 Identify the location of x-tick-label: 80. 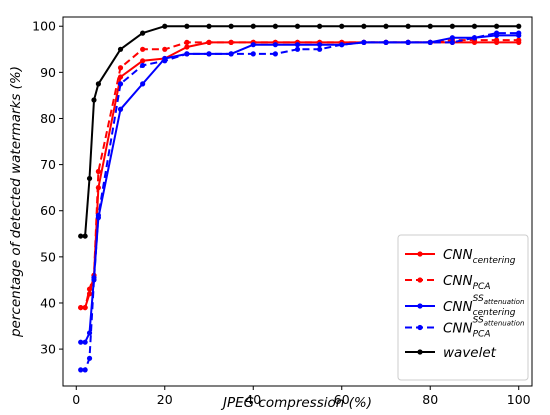
(430, 399).